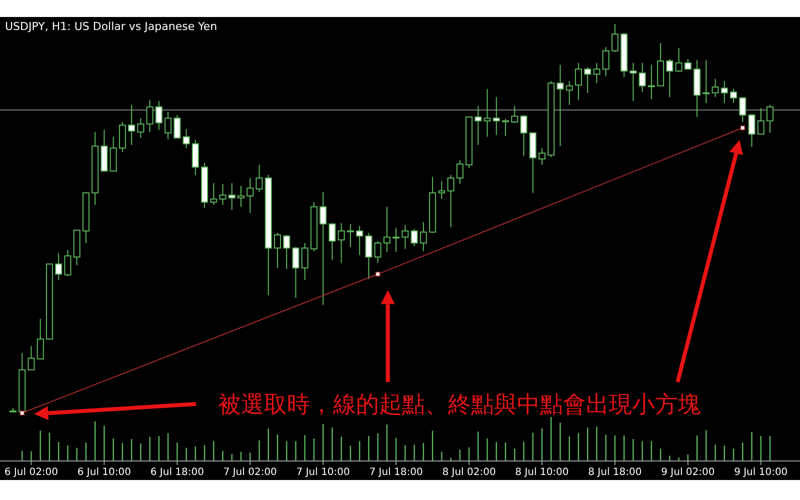  I want to click on x-tick-label: 8 Jul 18:00, so click(615, 472).